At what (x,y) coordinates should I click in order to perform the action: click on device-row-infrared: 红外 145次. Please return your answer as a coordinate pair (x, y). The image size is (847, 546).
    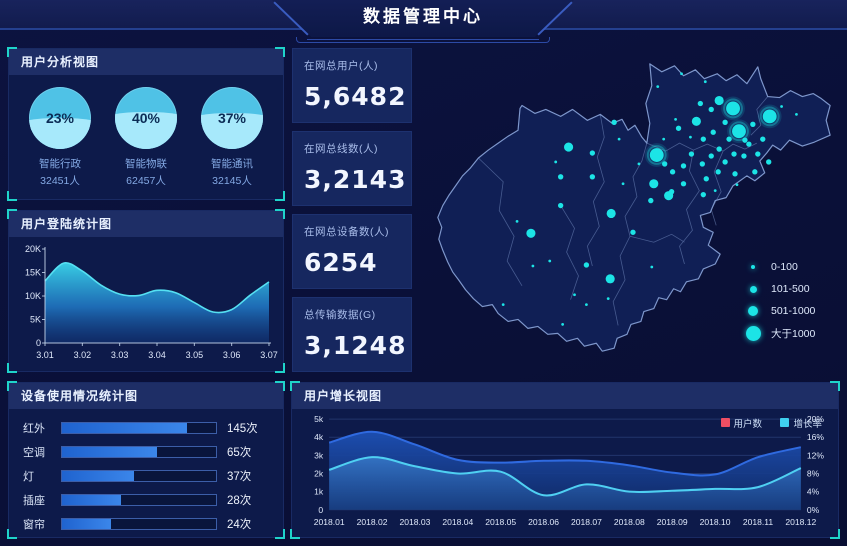
    Looking at the image, I should click on (146, 428).